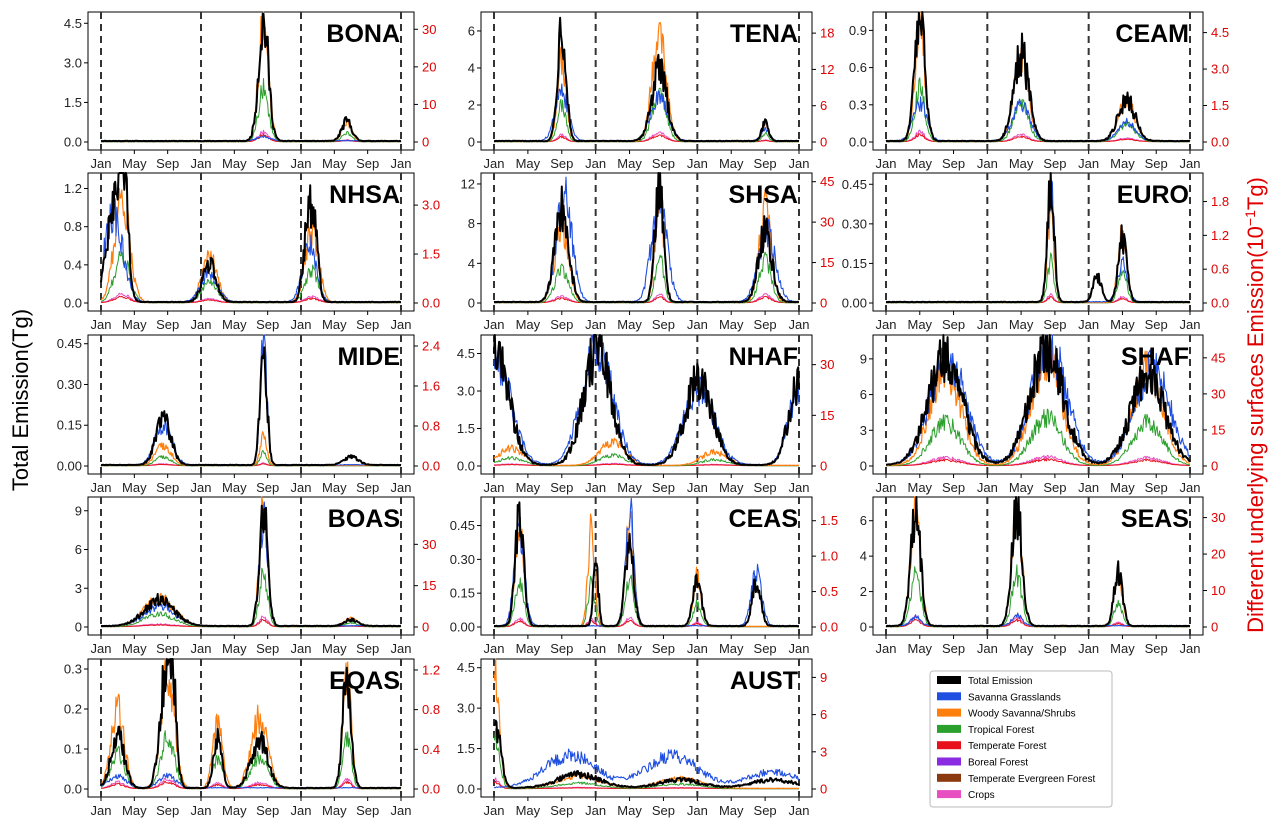  I want to click on right-tick-label: 18, so click(827, 33).